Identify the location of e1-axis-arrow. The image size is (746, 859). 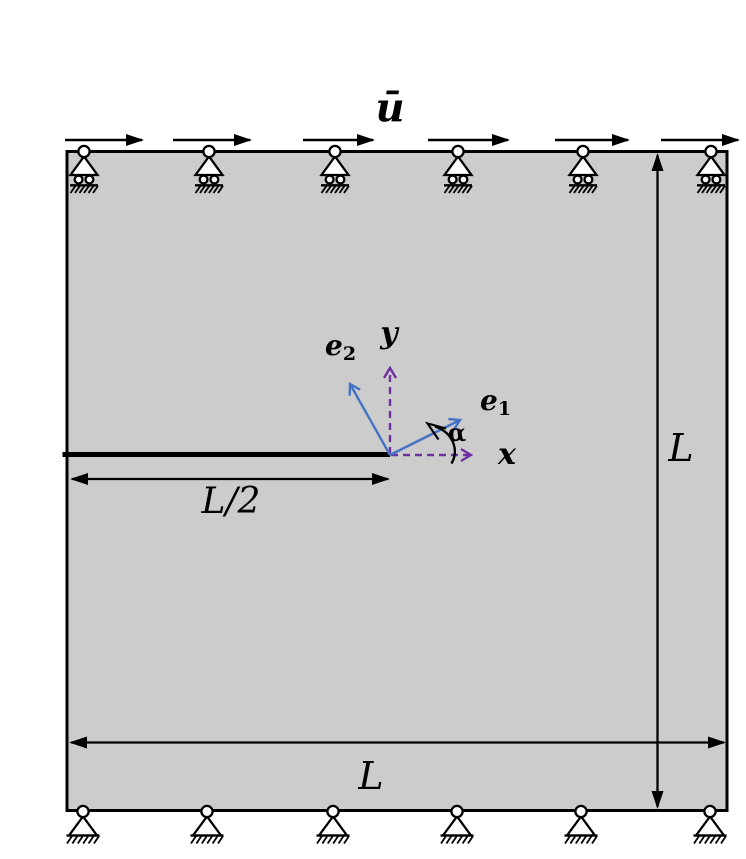
(426, 437).